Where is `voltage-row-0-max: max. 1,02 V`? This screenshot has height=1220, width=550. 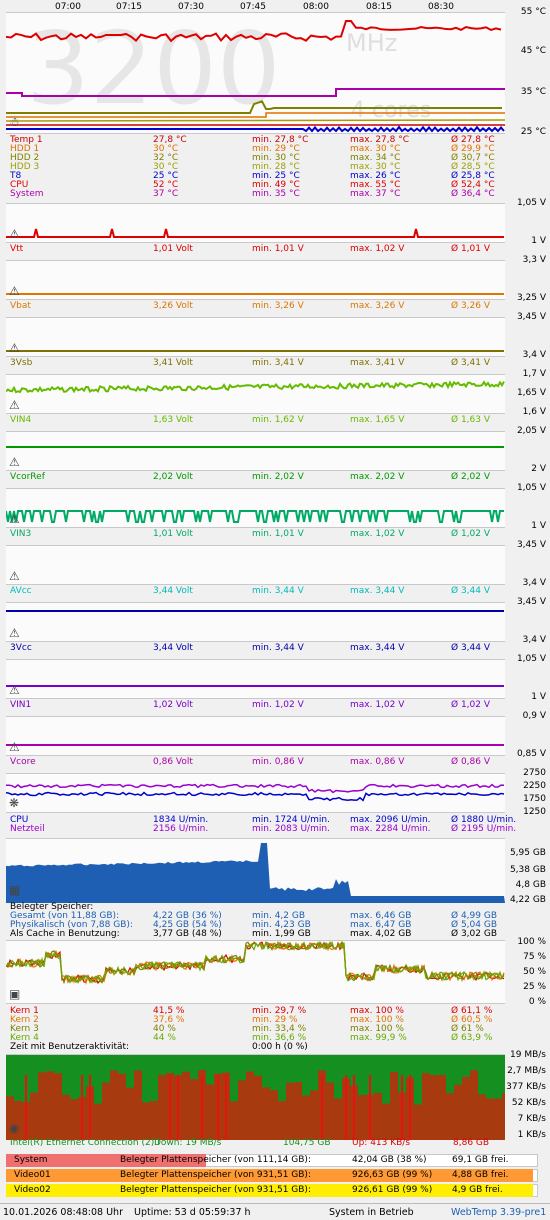 voltage-row-0-max: max. 1,02 V is located at coordinates (377, 249).